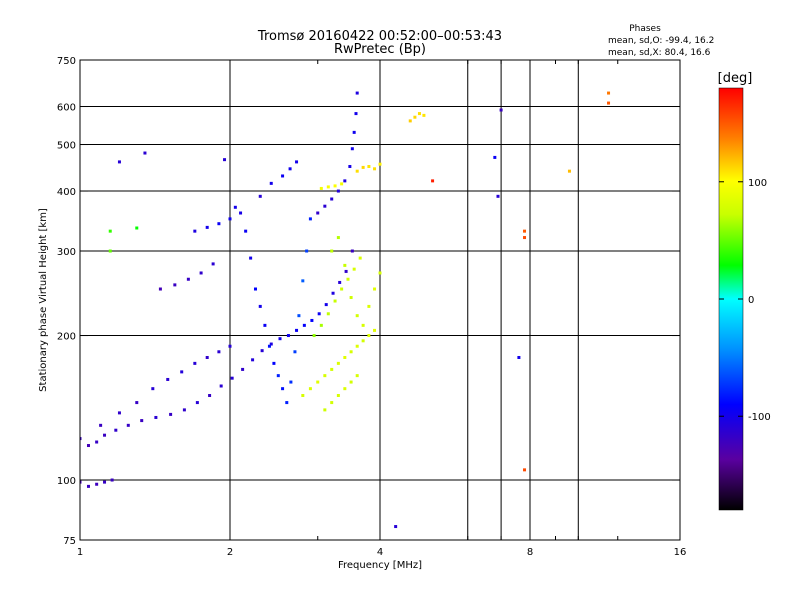 The image size is (800, 600). Describe the element at coordinates (380, 565) in the screenshot. I see `x-axis-label: Frequency [MHz]` at that location.